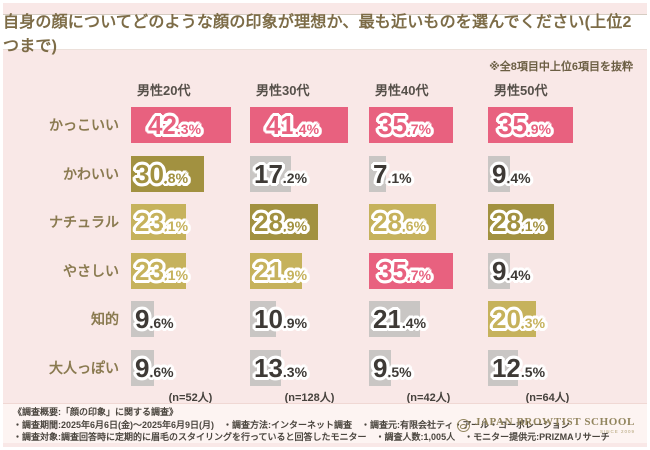  I want to click on bar-value-label: 28.1%, so click(519, 222).